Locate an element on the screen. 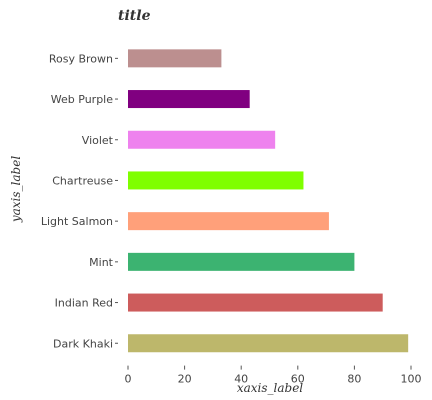 Image resolution: width=432 pixels, height=400 pixels. bar-rosy-brown is located at coordinates (175, 58).